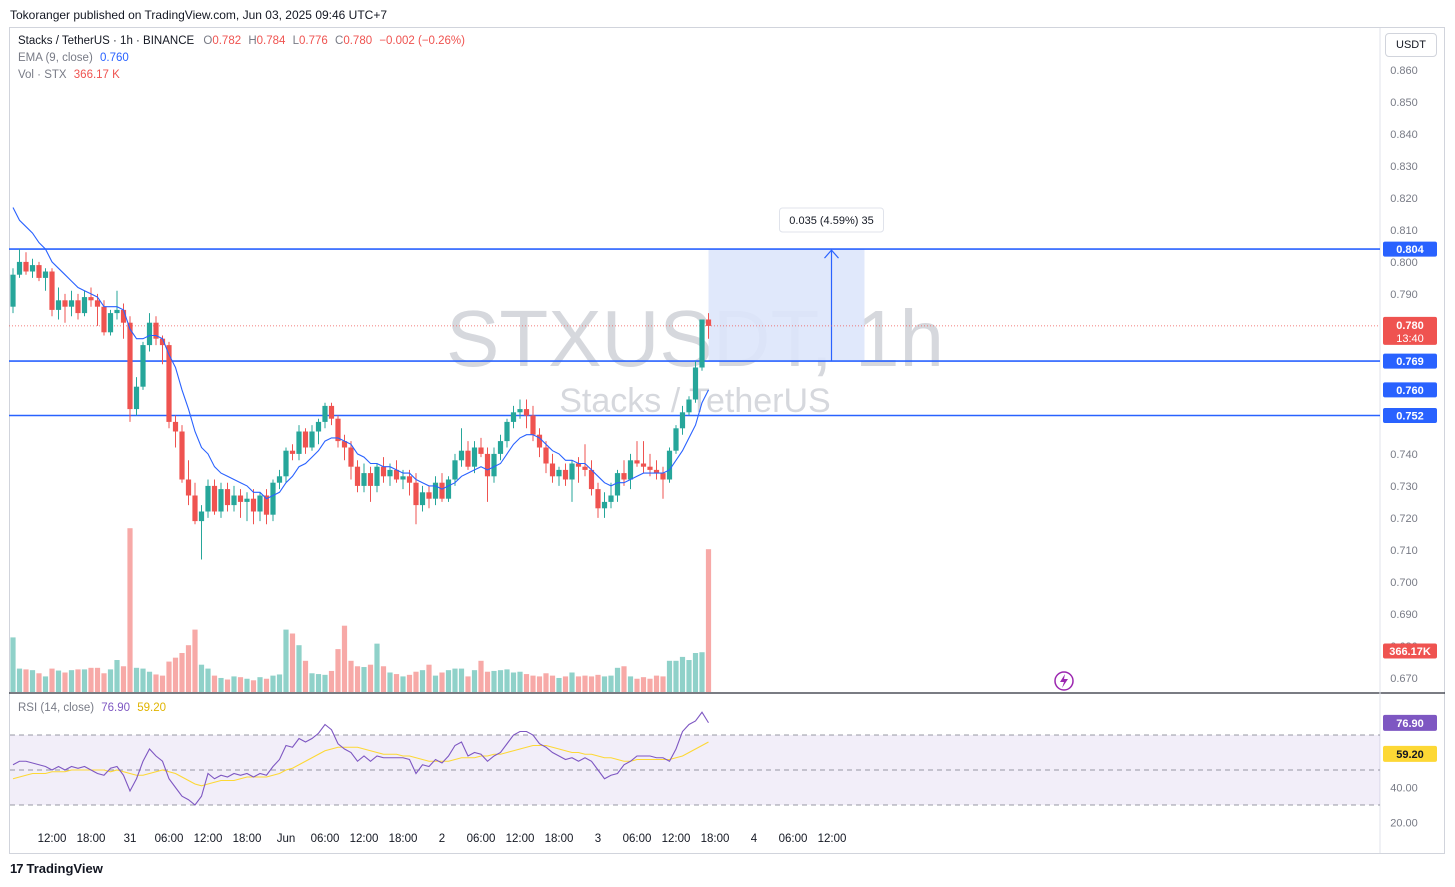  I want to click on tradingview-footer: 17 TradingView, so click(56, 868).